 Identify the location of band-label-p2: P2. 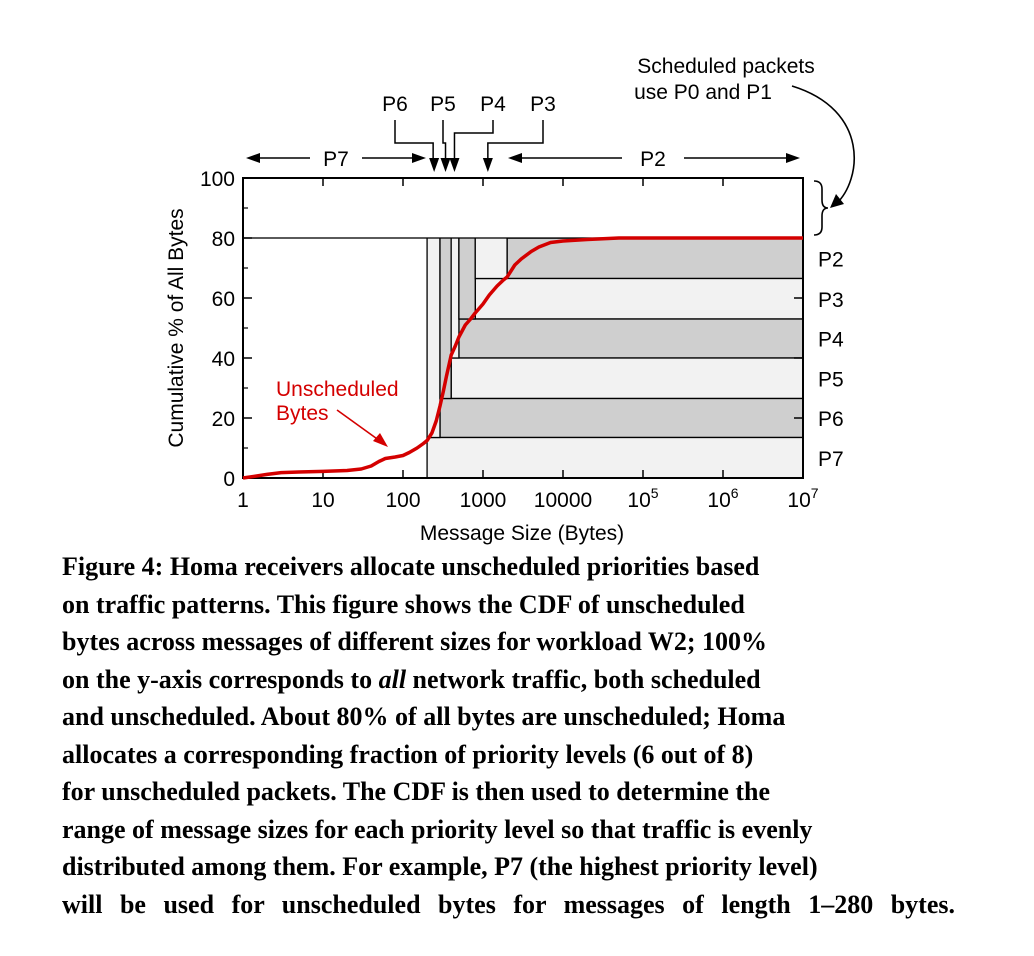
(831, 259).